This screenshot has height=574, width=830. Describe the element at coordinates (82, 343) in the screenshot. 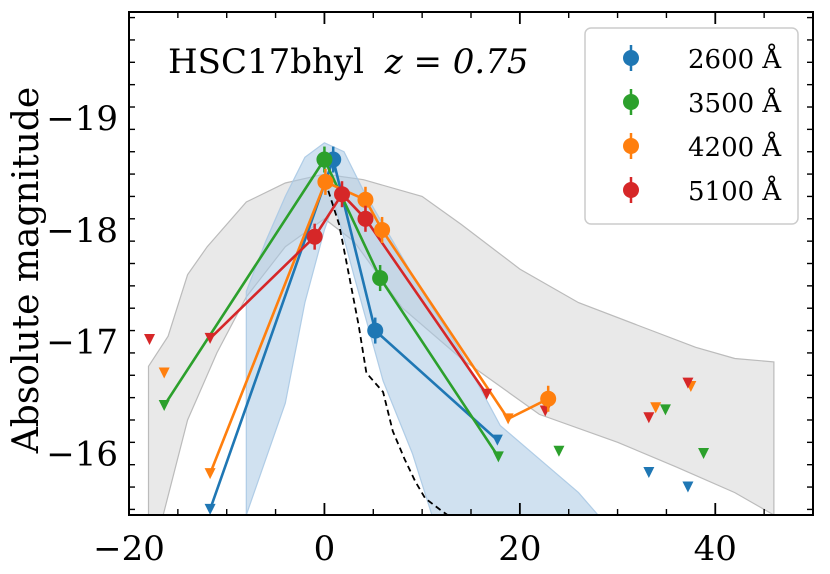

I see `y-tick-label: −17` at that location.